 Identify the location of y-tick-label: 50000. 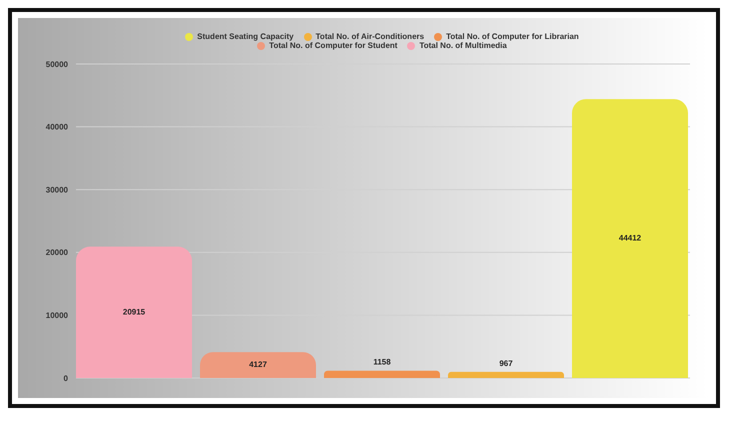
(57, 64).